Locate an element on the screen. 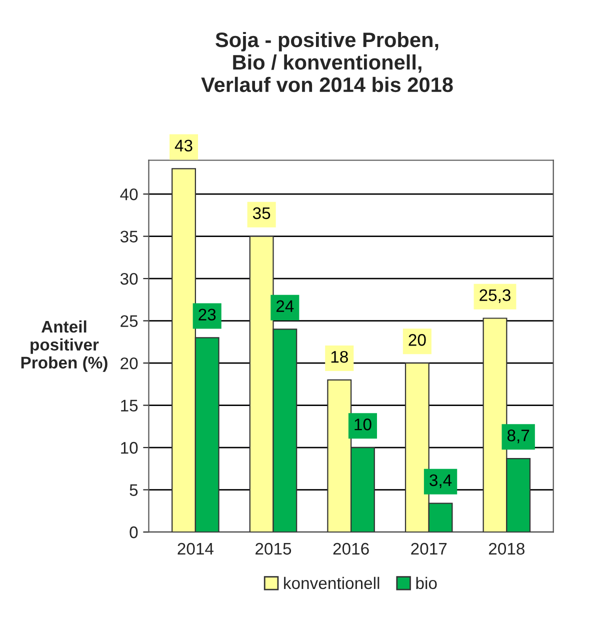  y-tick-label: 10 is located at coordinates (129, 448).